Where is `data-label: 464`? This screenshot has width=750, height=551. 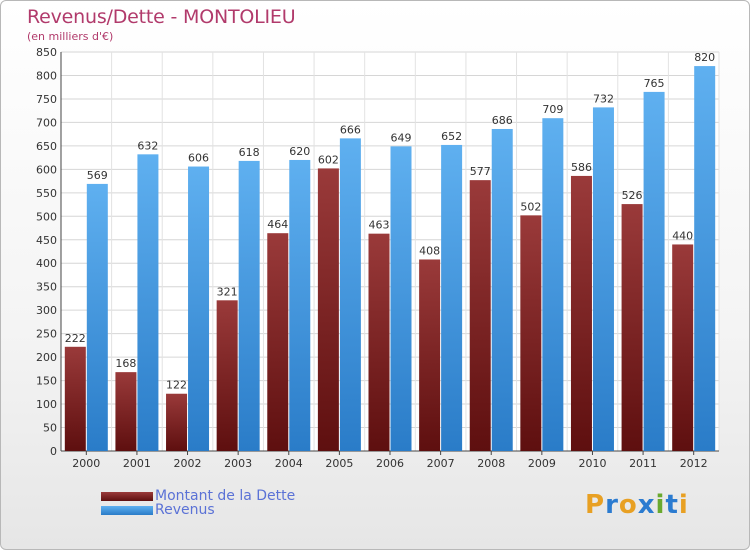
data-label: 464 is located at coordinates (277, 224).